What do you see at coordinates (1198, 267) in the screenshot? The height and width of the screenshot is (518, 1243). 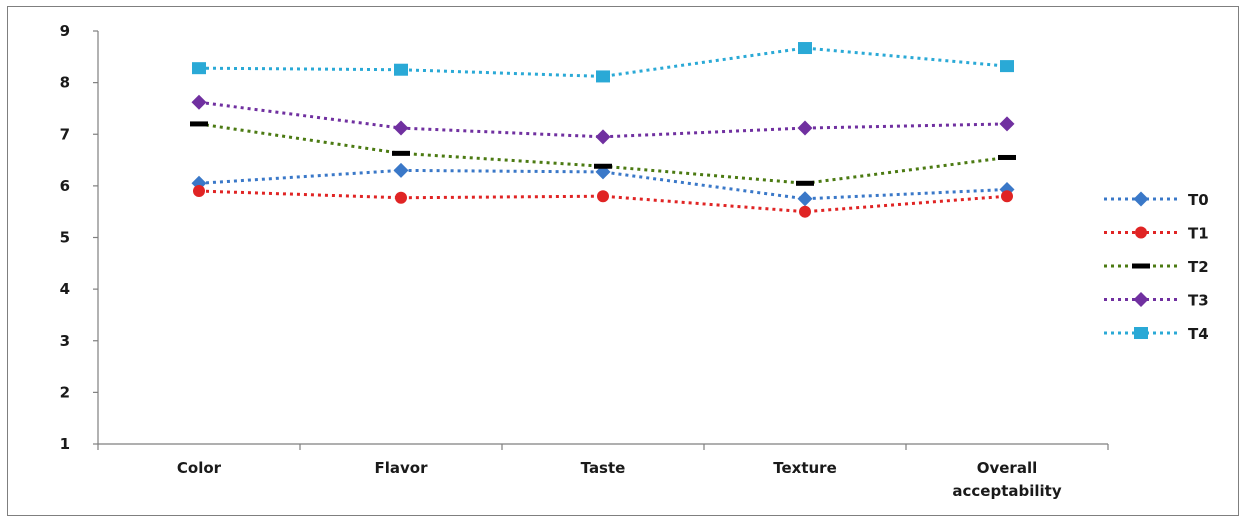 I see `legend-label: T2` at bounding box center [1198, 267].